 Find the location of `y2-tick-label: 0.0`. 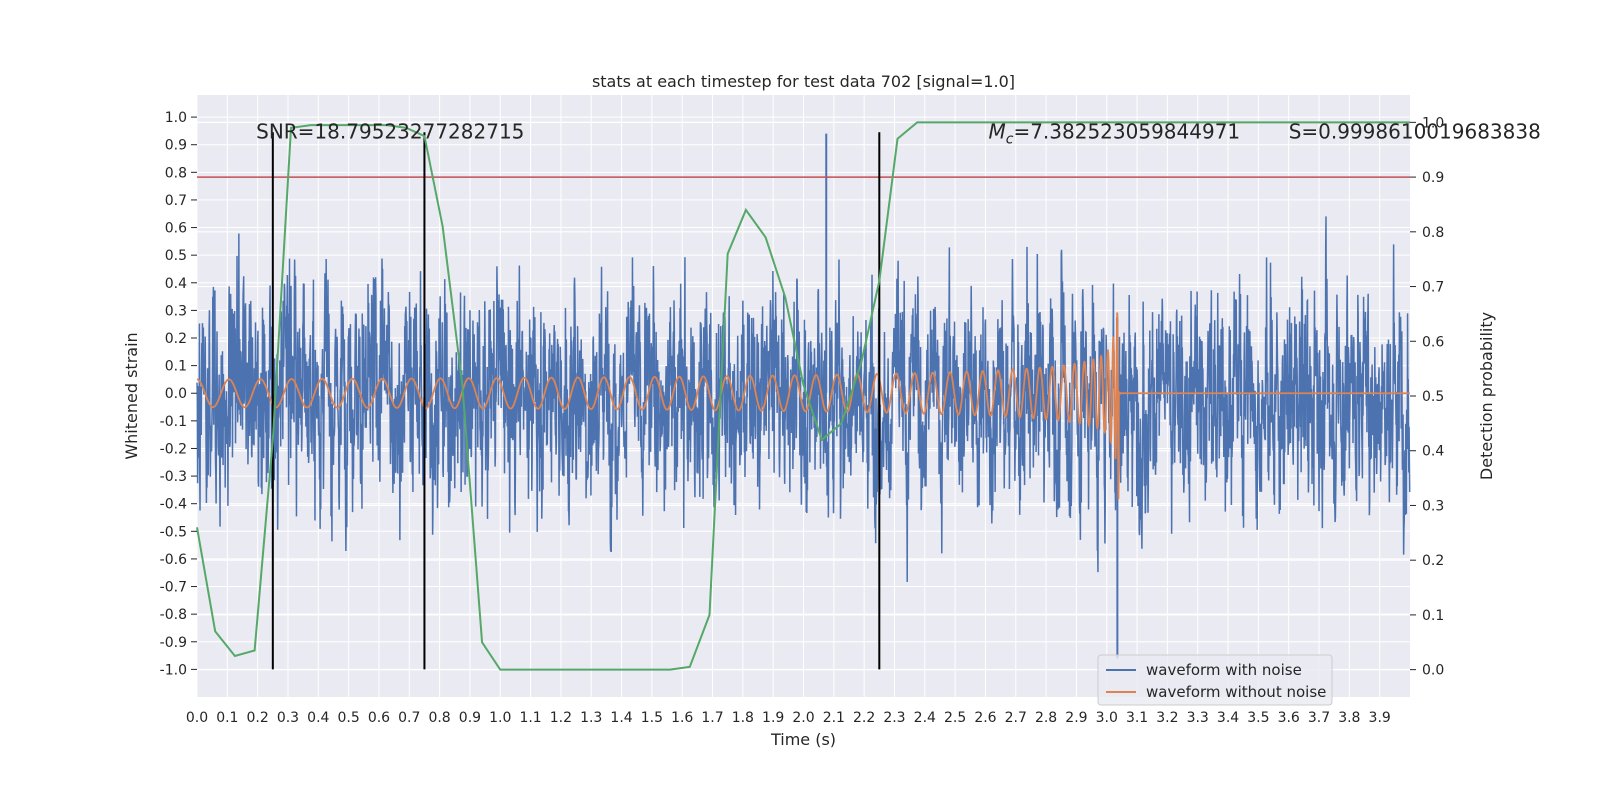

y2-tick-label: 0.0 is located at coordinates (1433, 671).